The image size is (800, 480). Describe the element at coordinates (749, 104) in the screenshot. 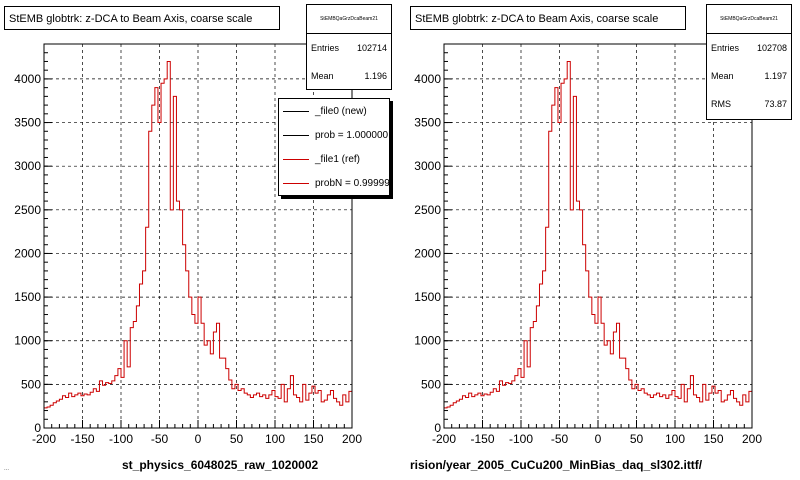

I see `right-stats-rms: RMS 73.87` at that location.